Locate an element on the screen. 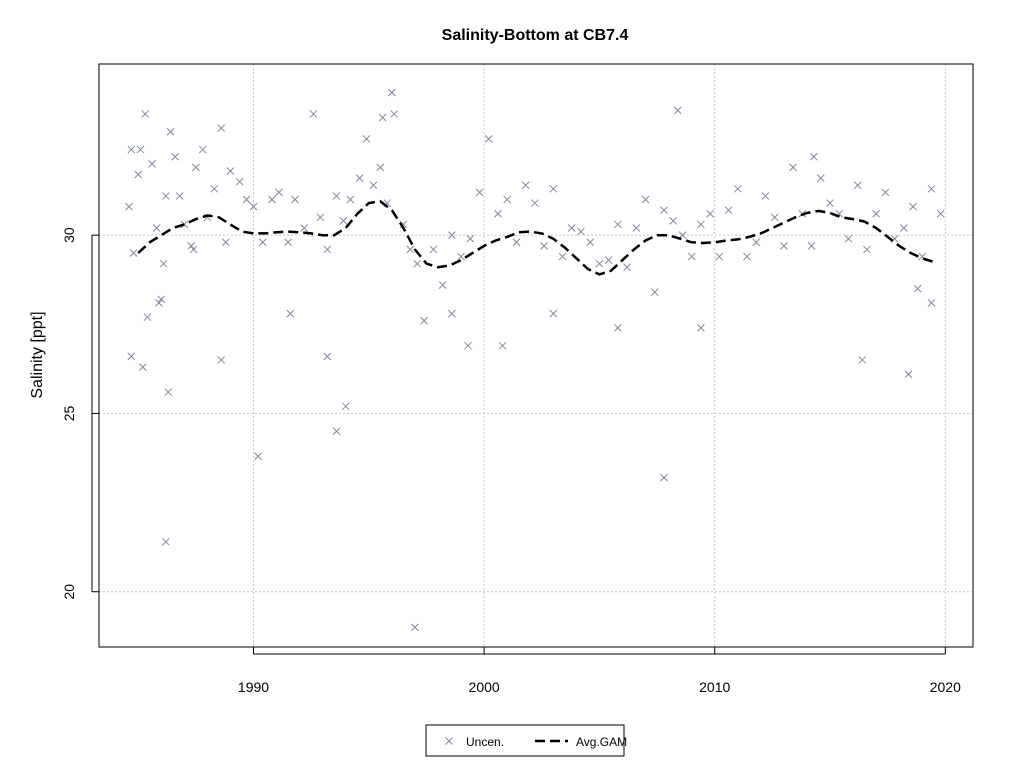 The width and height of the screenshot is (1024, 768). legend-label-gam: Avg.GAM is located at coordinates (601, 742).